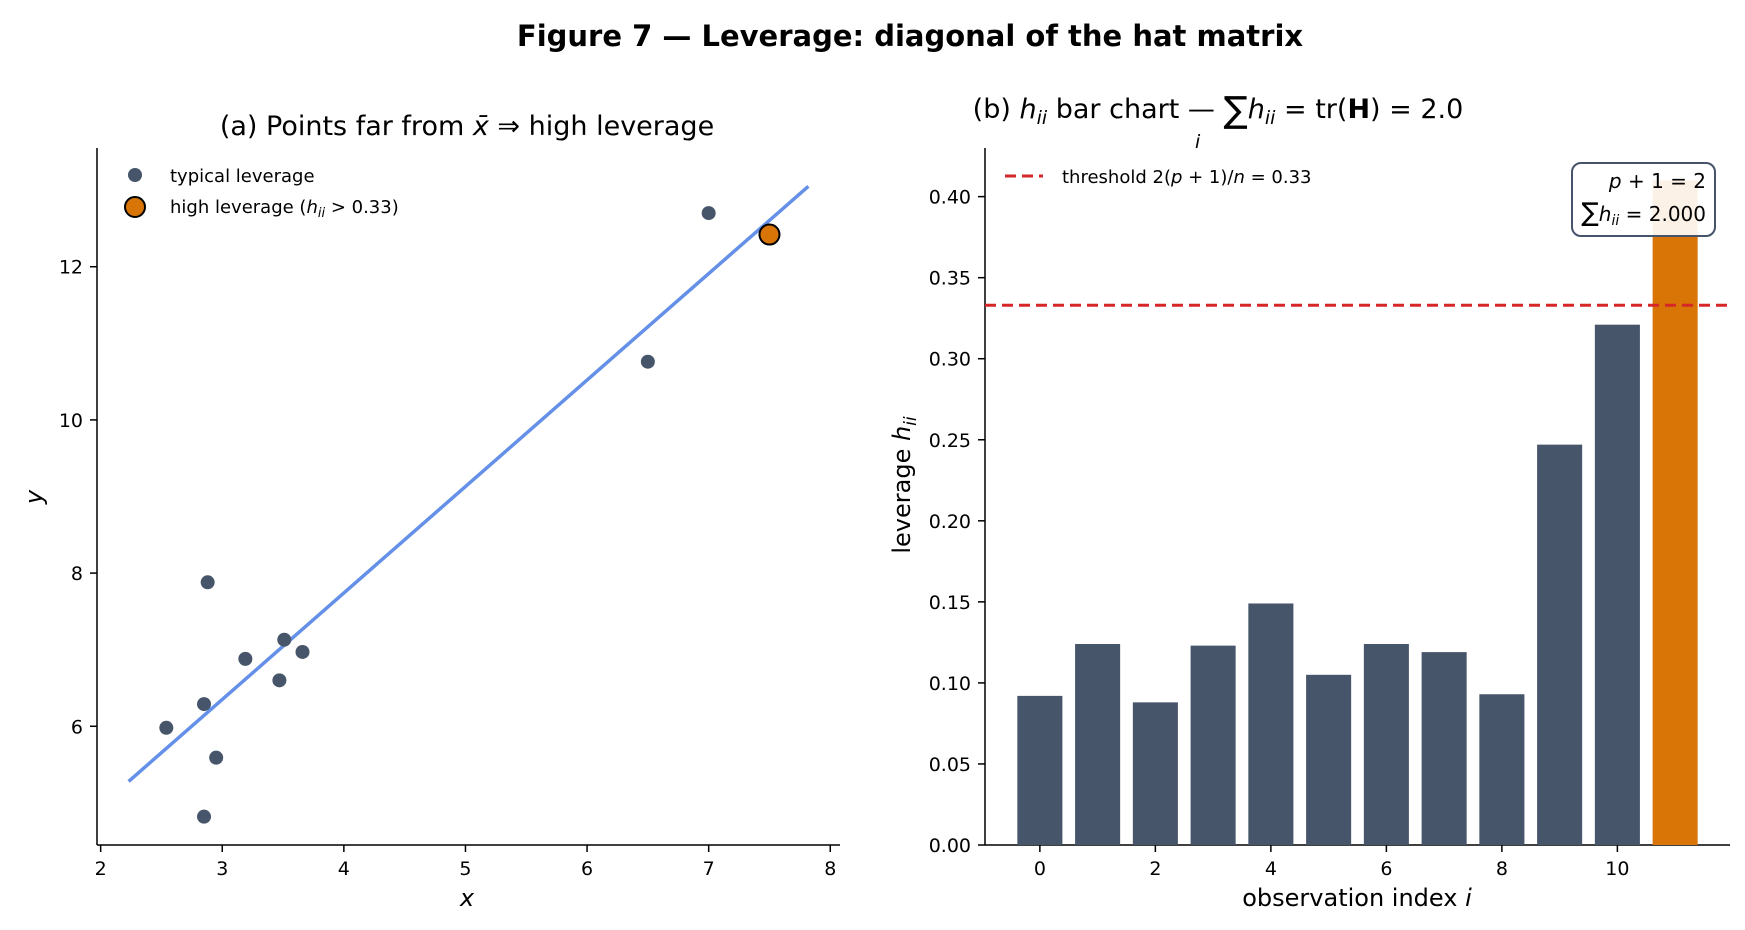  I want to click on scatter-x-tick-label: 2, so click(101, 869).